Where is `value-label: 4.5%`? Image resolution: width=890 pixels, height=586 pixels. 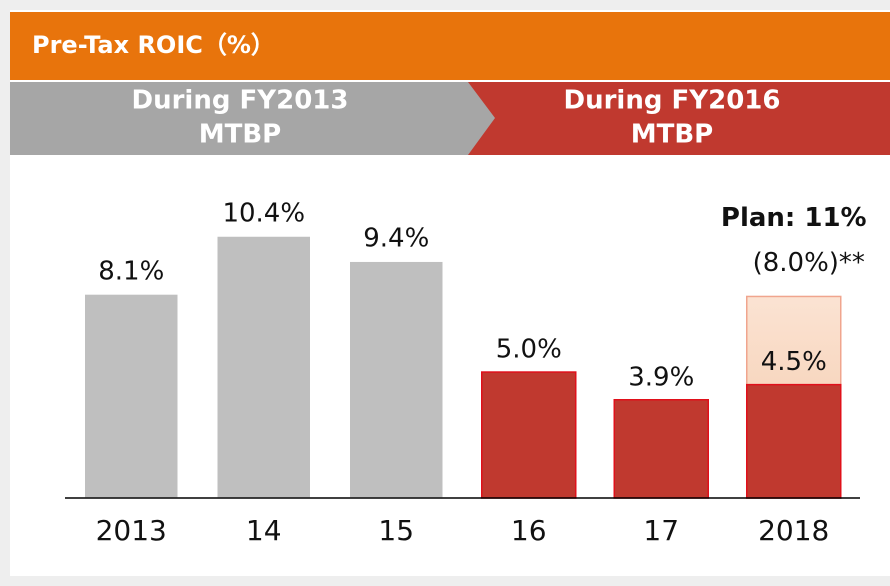
value-label: 4.5% is located at coordinates (794, 362).